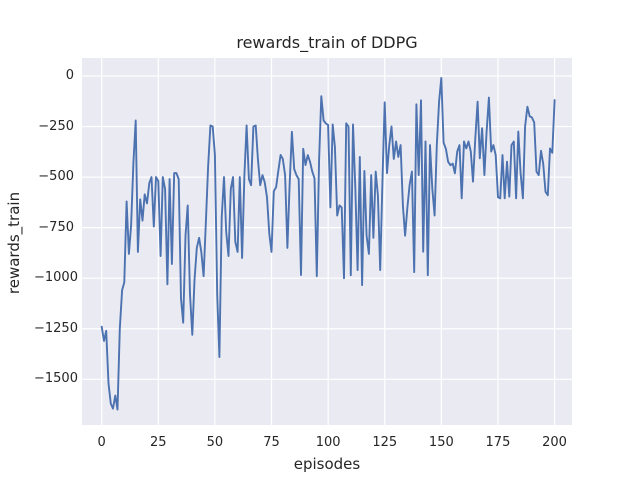  I want to click on x-tick-label: 125, so click(385, 442).